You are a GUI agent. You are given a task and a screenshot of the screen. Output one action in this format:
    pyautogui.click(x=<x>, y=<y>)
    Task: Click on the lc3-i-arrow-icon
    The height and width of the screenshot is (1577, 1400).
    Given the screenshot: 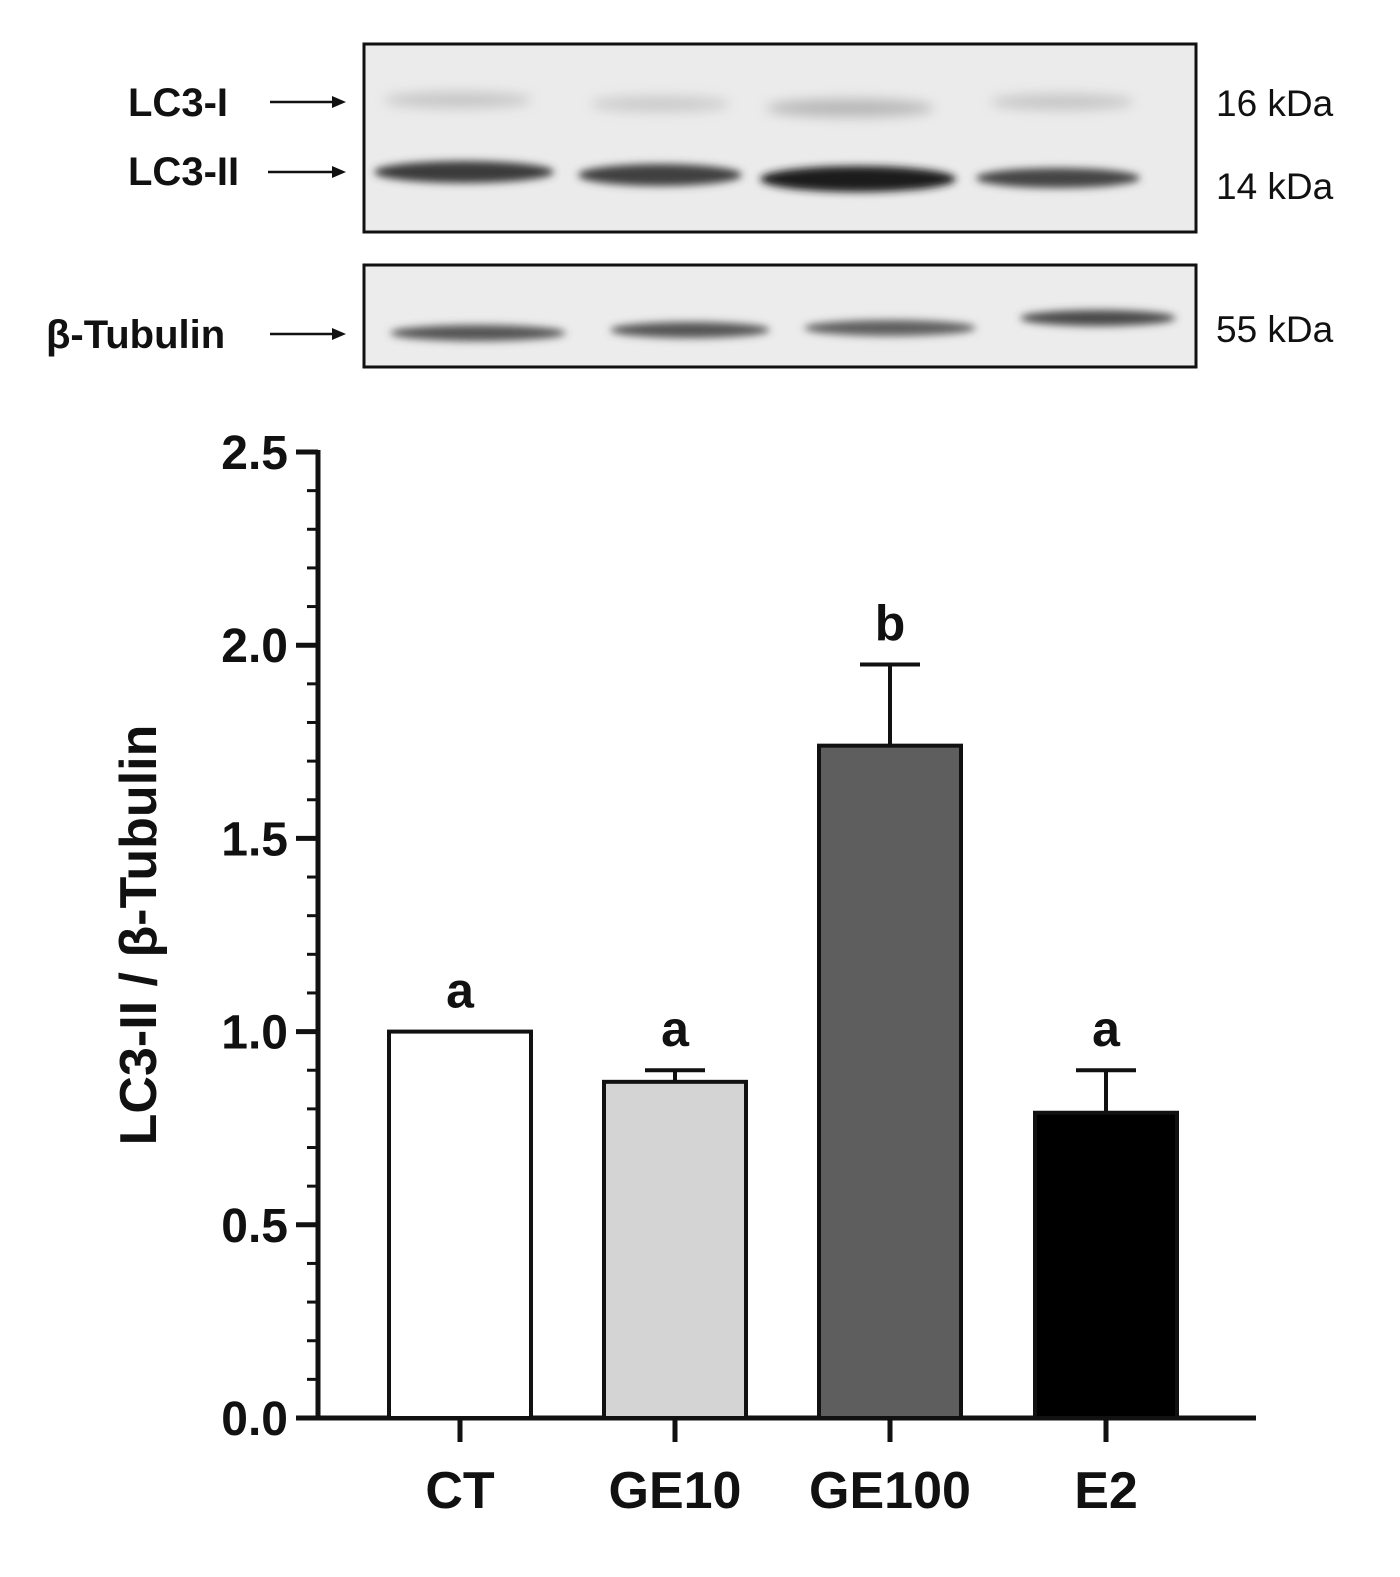 What is the action you would take?
    pyautogui.click(x=308, y=102)
    